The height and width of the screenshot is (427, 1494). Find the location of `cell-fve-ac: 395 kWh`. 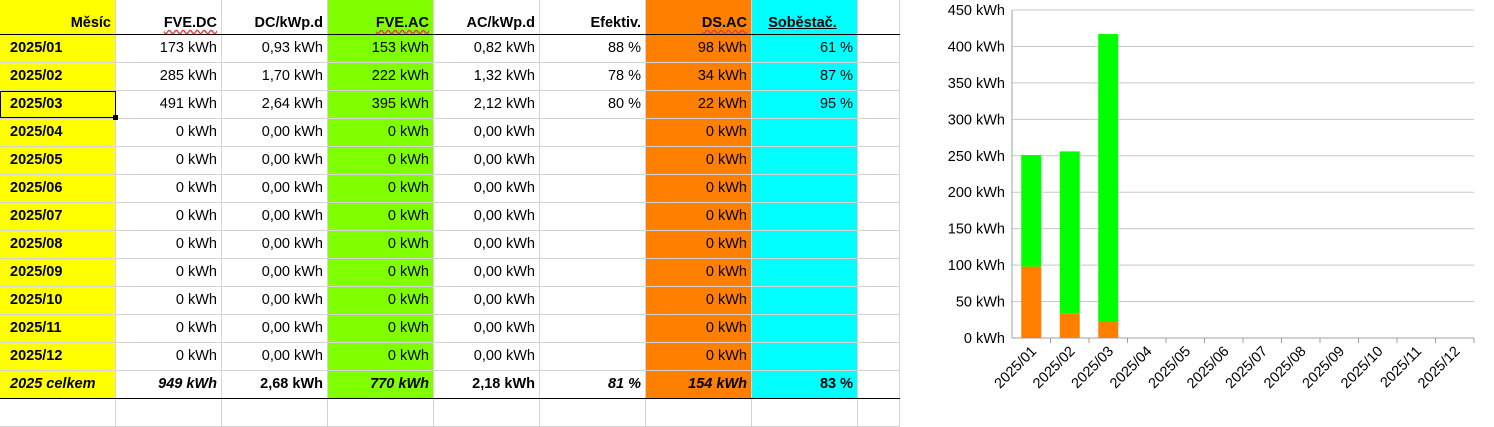

cell-fve-ac: 395 kWh is located at coordinates (381, 104).